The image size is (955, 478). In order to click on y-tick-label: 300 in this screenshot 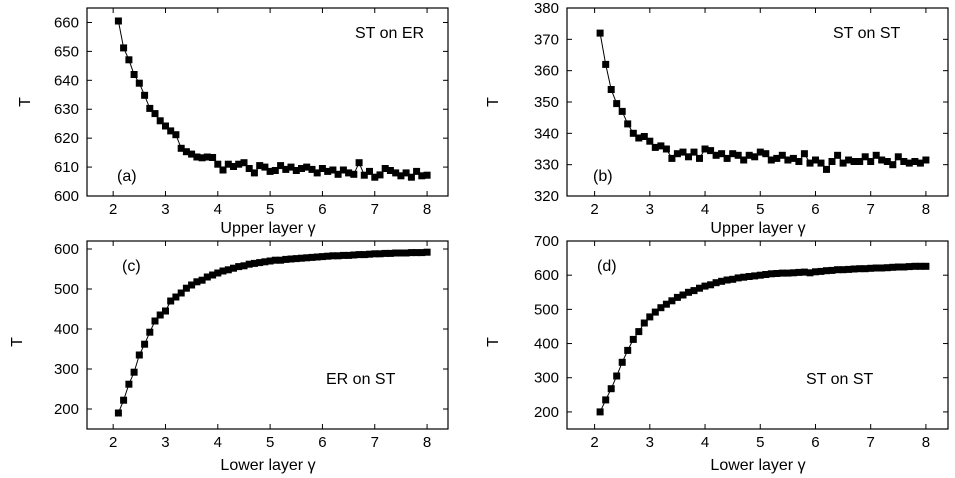, I will do `click(66, 369)`.